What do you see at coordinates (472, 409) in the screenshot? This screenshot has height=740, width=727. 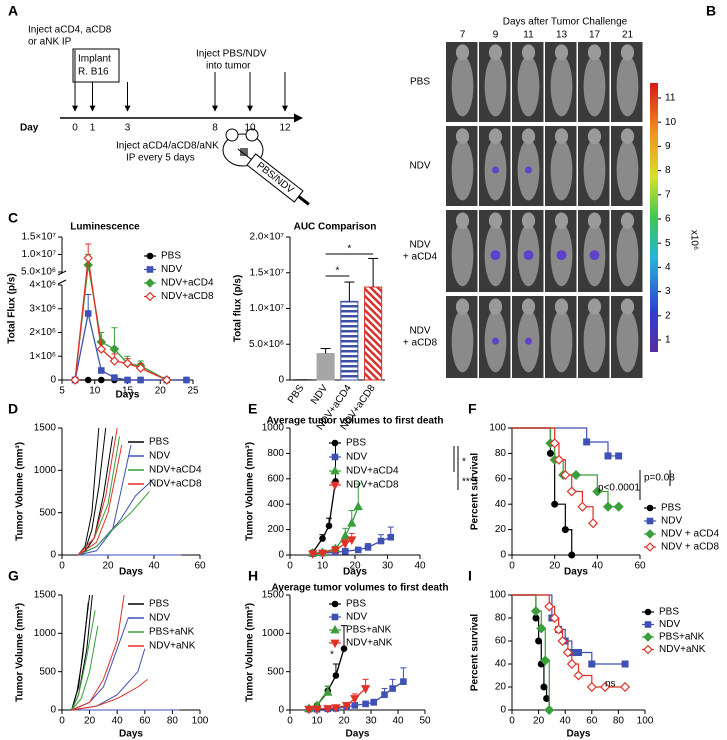 I see `panel-label: F` at bounding box center [472, 409].